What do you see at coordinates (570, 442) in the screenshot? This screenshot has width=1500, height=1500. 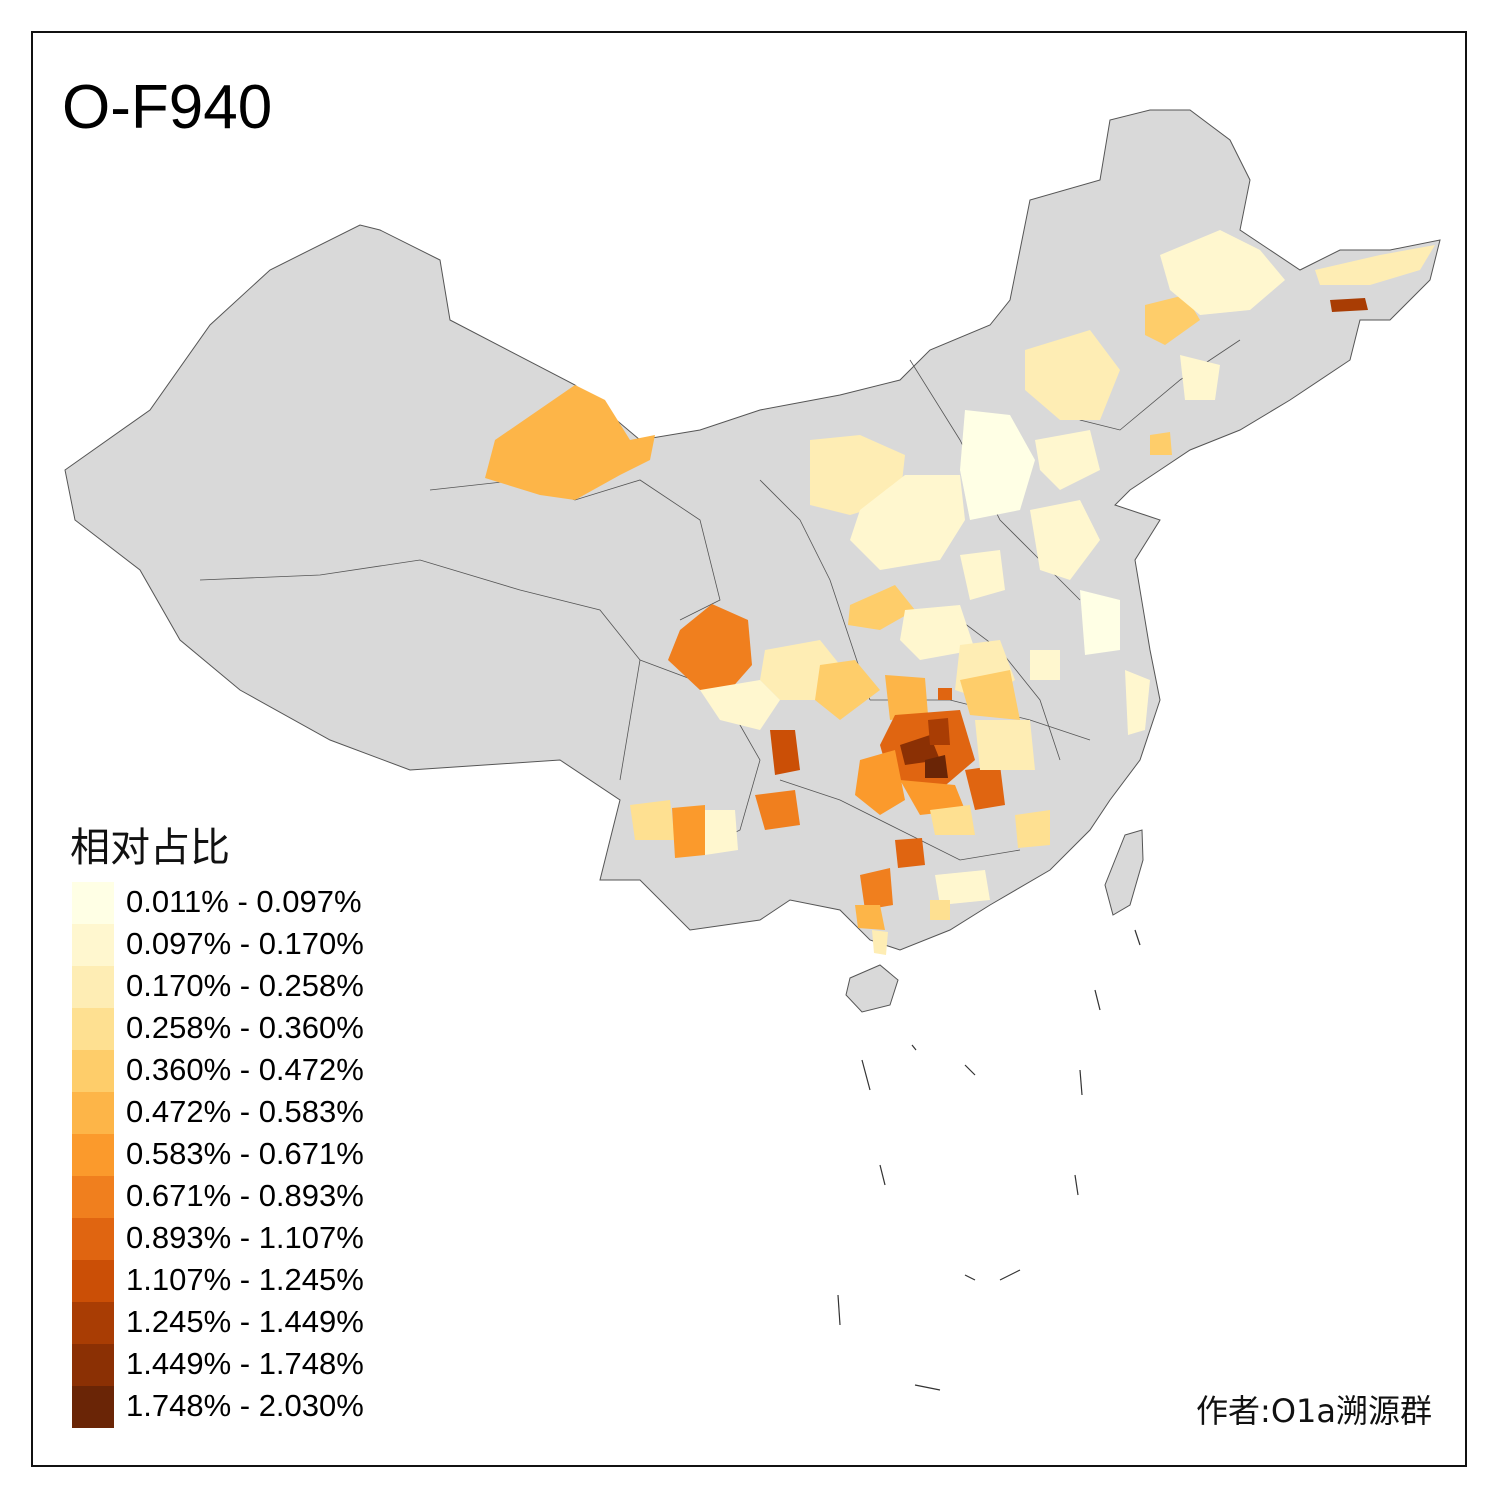 I see `region-xinjiang-north` at bounding box center [570, 442].